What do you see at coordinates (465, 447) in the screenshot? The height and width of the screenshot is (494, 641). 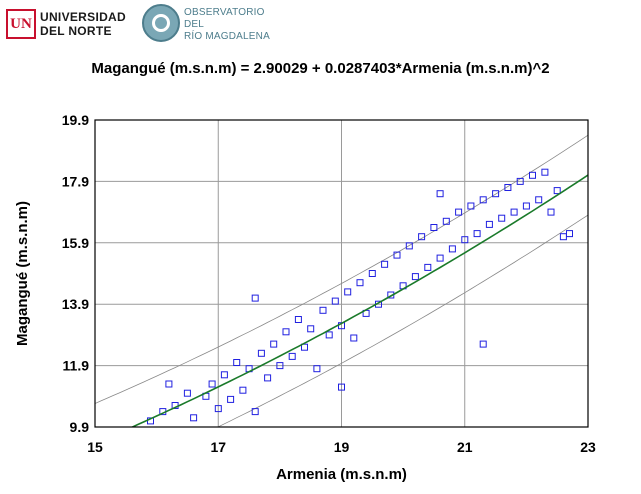 I see `x-tick-label: 21` at bounding box center [465, 447].